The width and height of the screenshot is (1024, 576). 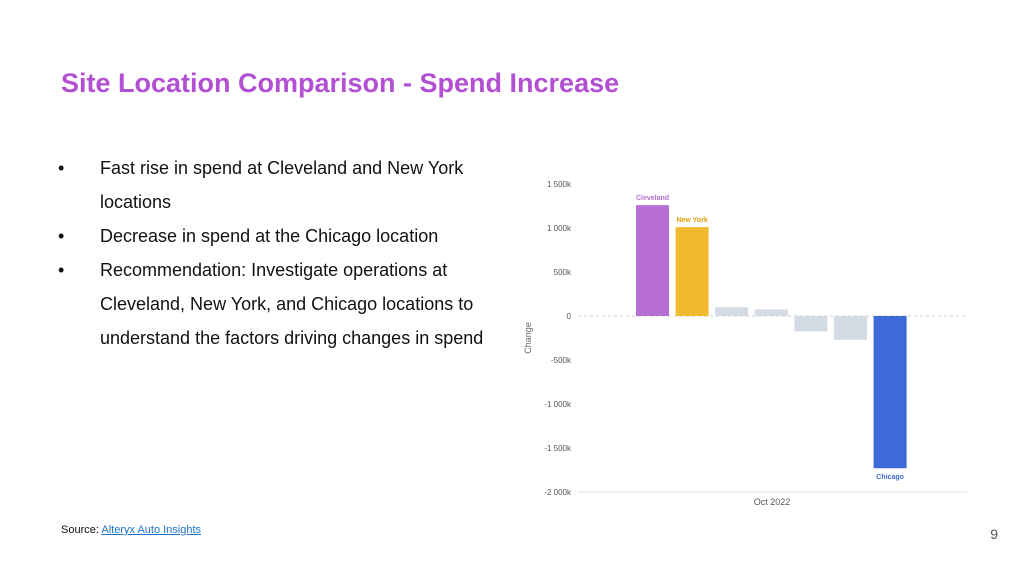 I want to click on y-tick-label: 0, so click(x=569, y=316).